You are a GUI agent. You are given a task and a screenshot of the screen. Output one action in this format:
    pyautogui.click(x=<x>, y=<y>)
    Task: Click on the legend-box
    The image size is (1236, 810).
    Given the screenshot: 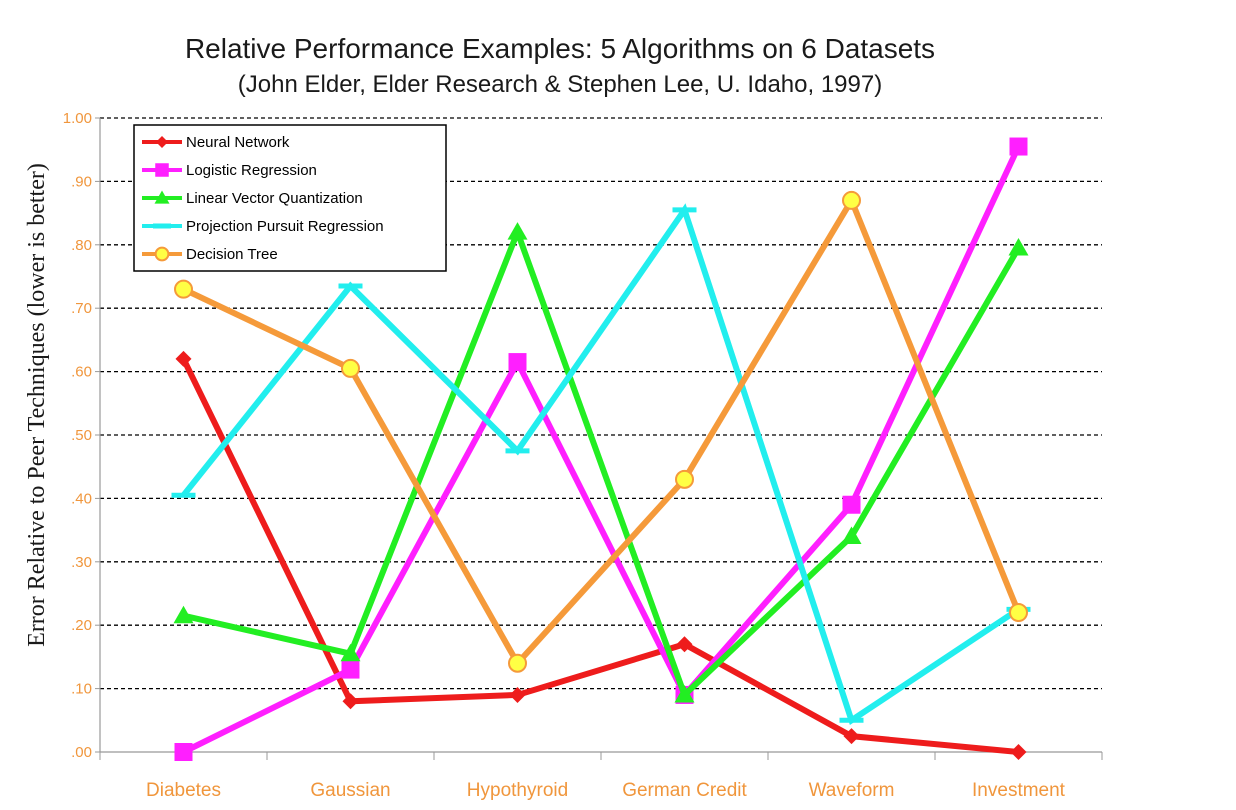 What is the action you would take?
    pyautogui.click(x=290, y=198)
    